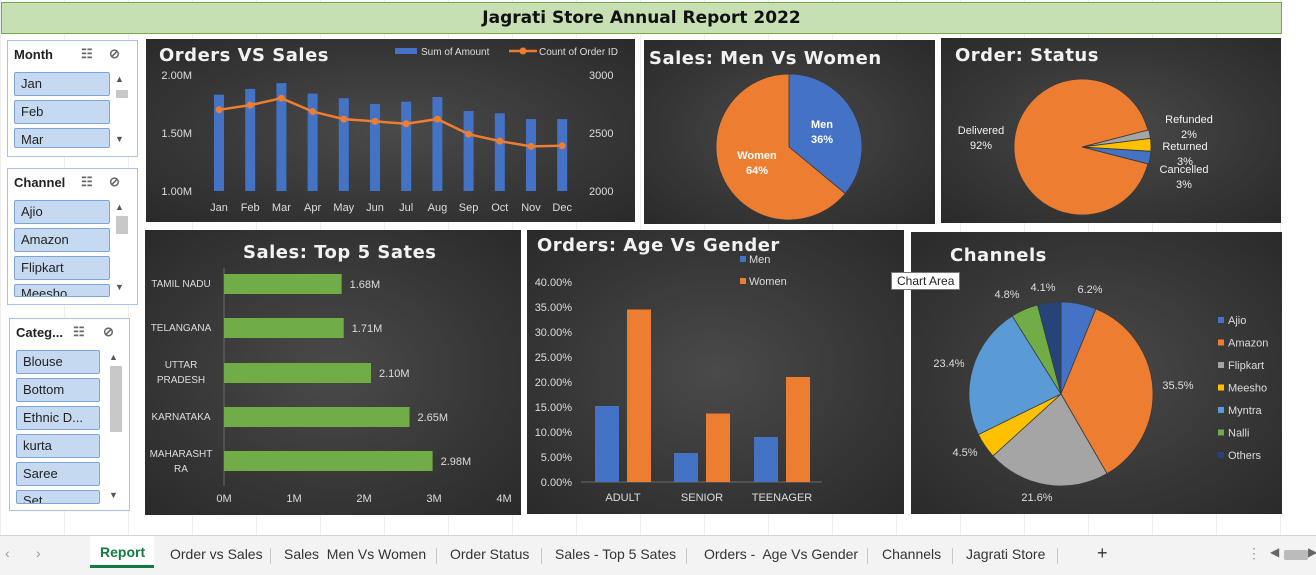 The image size is (1316, 575). I want to click on channel-slicer-label: Channel, so click(40, 182).